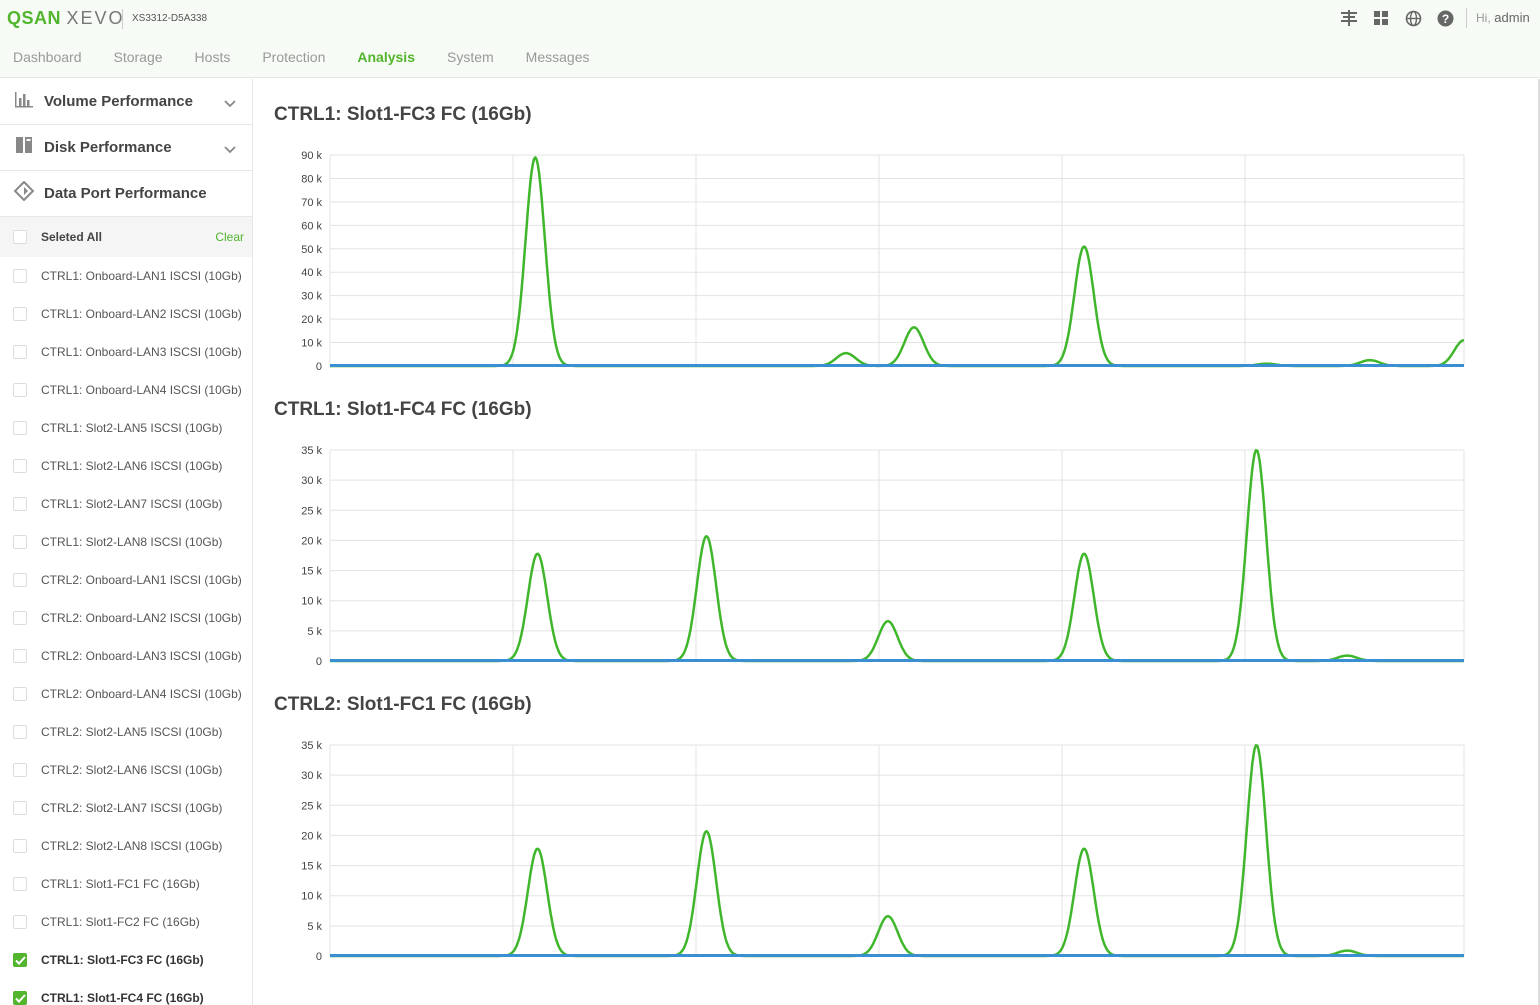 The width and height of the screenshot is (1540, 1005). What do you see at coordinates (126, 148) in the screenshot?
I see `section-disk-performance: Disk Performance` at bounding box center [126, 148].